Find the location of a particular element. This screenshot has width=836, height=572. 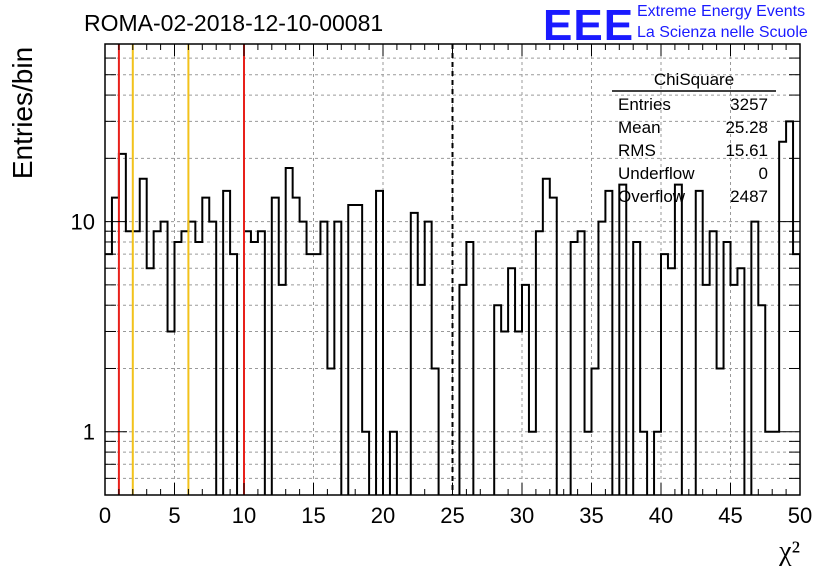

chart-title: ROMA-02-2018-12-10-00081 is located at coordinates (234, 23).